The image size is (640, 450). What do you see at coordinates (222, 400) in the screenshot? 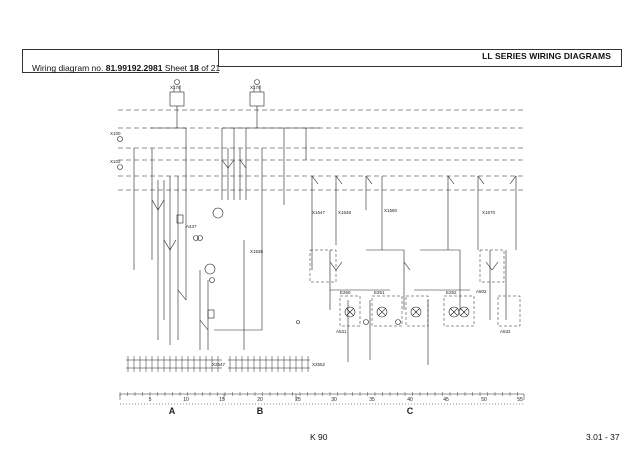
I see `scale-tick-15: 15` at bounding box center [222, 400].